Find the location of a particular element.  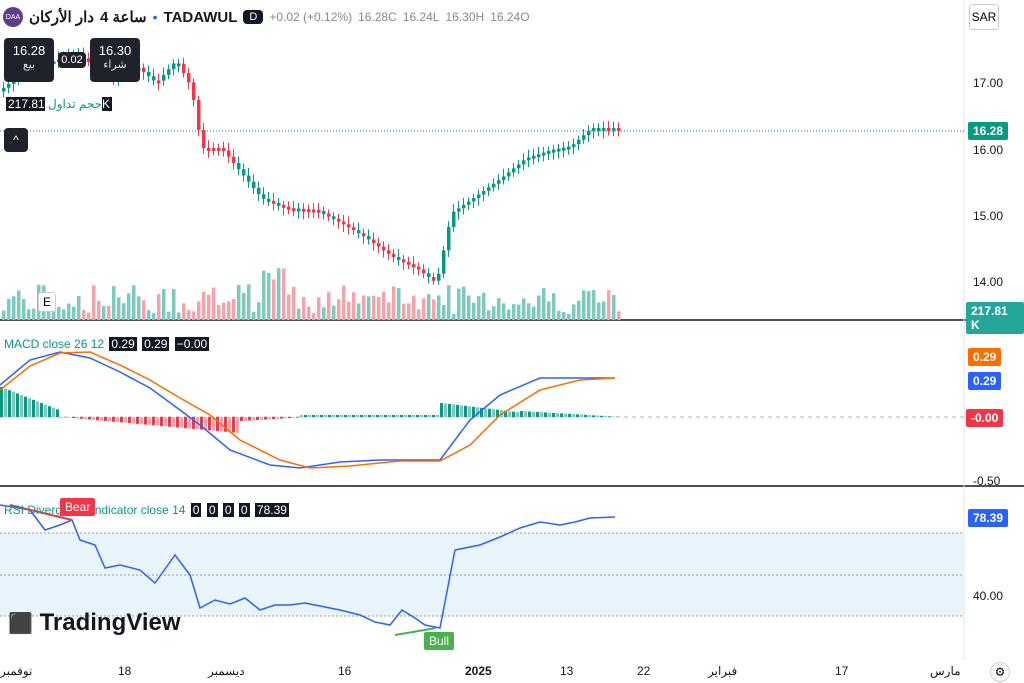

high-value: 16.30H is located at coordinates (465, 17).